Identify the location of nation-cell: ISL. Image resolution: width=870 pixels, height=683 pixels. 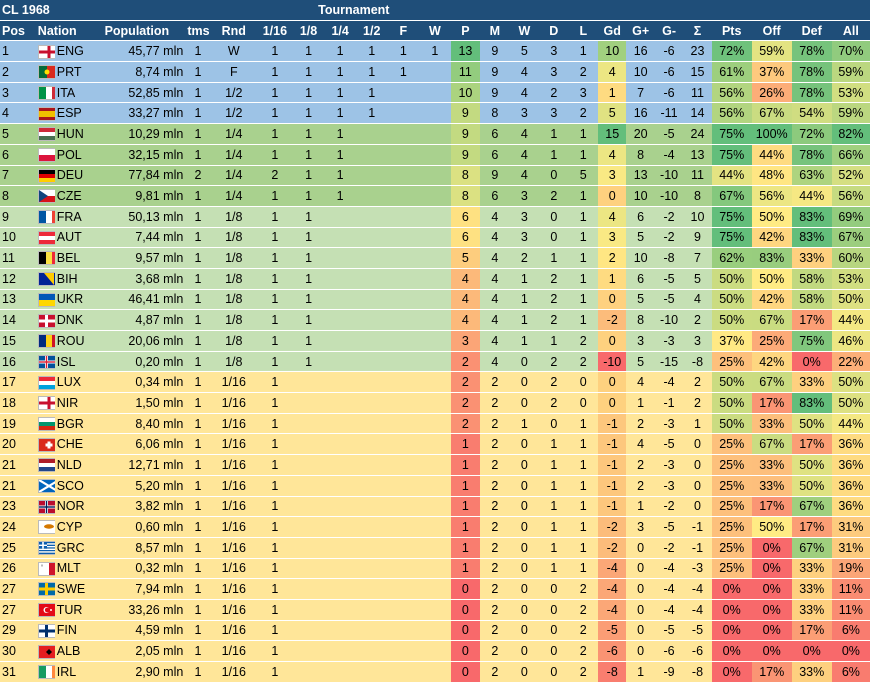
(71, 362).